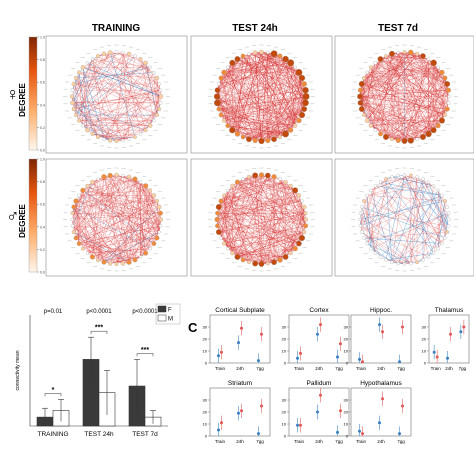 Image resolution: width=474 pixels, height=474 pixels. Describe the element at coordinates (381, 441) in the screenshot. I see `x-tick-label: 24h` at that location.